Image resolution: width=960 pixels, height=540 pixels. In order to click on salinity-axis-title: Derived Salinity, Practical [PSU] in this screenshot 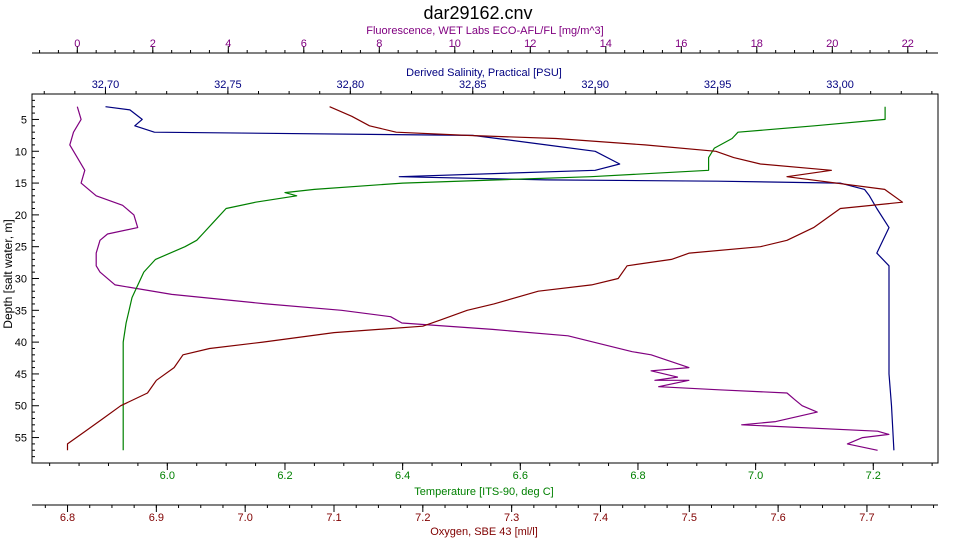, I will do `click(484, 73)`.